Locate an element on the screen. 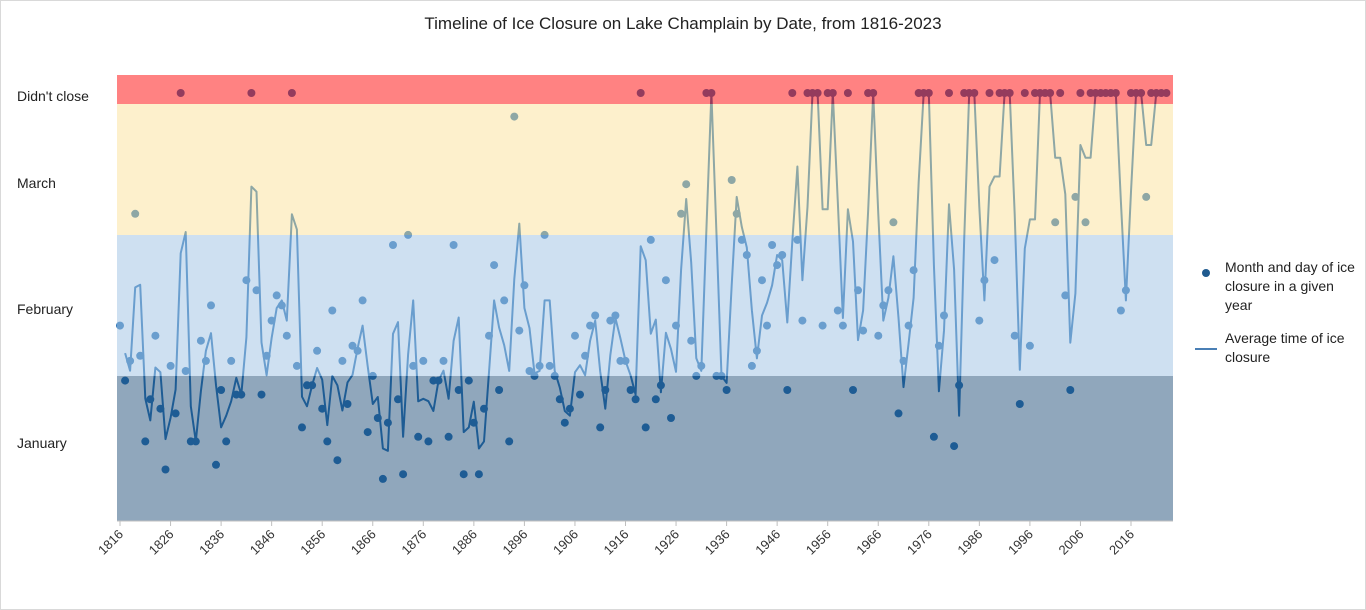  y-label-march: March is located at coordinates (36, 183).